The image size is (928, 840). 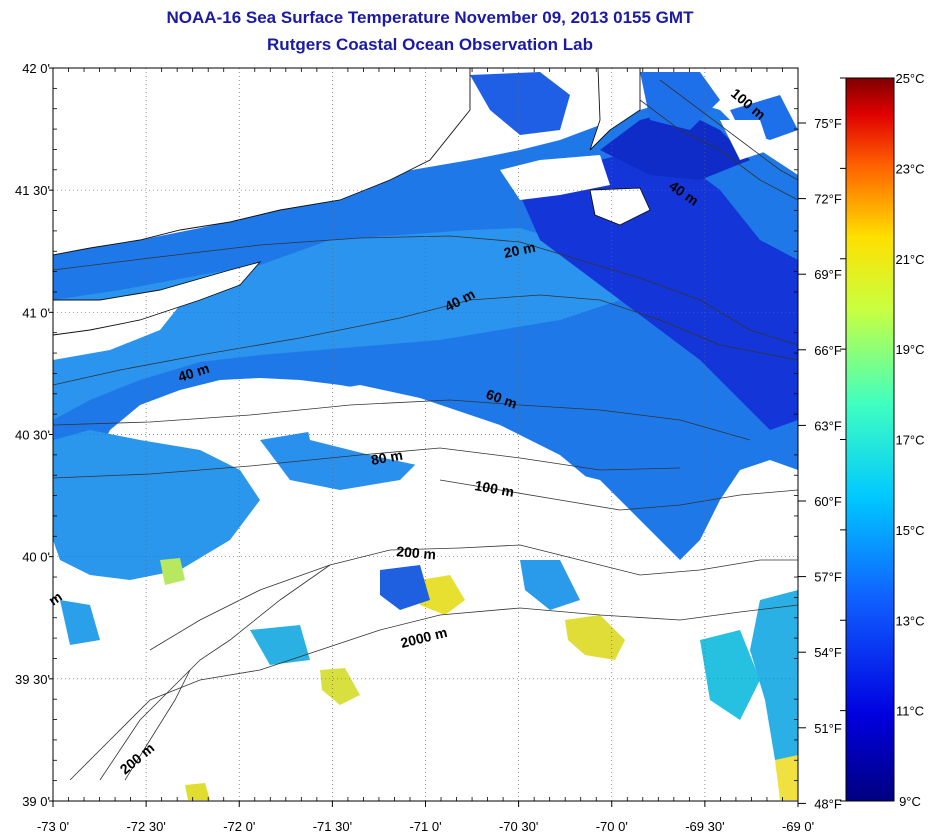 I want to click on latitude-axis: 42 0' 41 30' 41 0' 40 30' 40 0' 39 30' 39 0', so click(x=32, y=435).